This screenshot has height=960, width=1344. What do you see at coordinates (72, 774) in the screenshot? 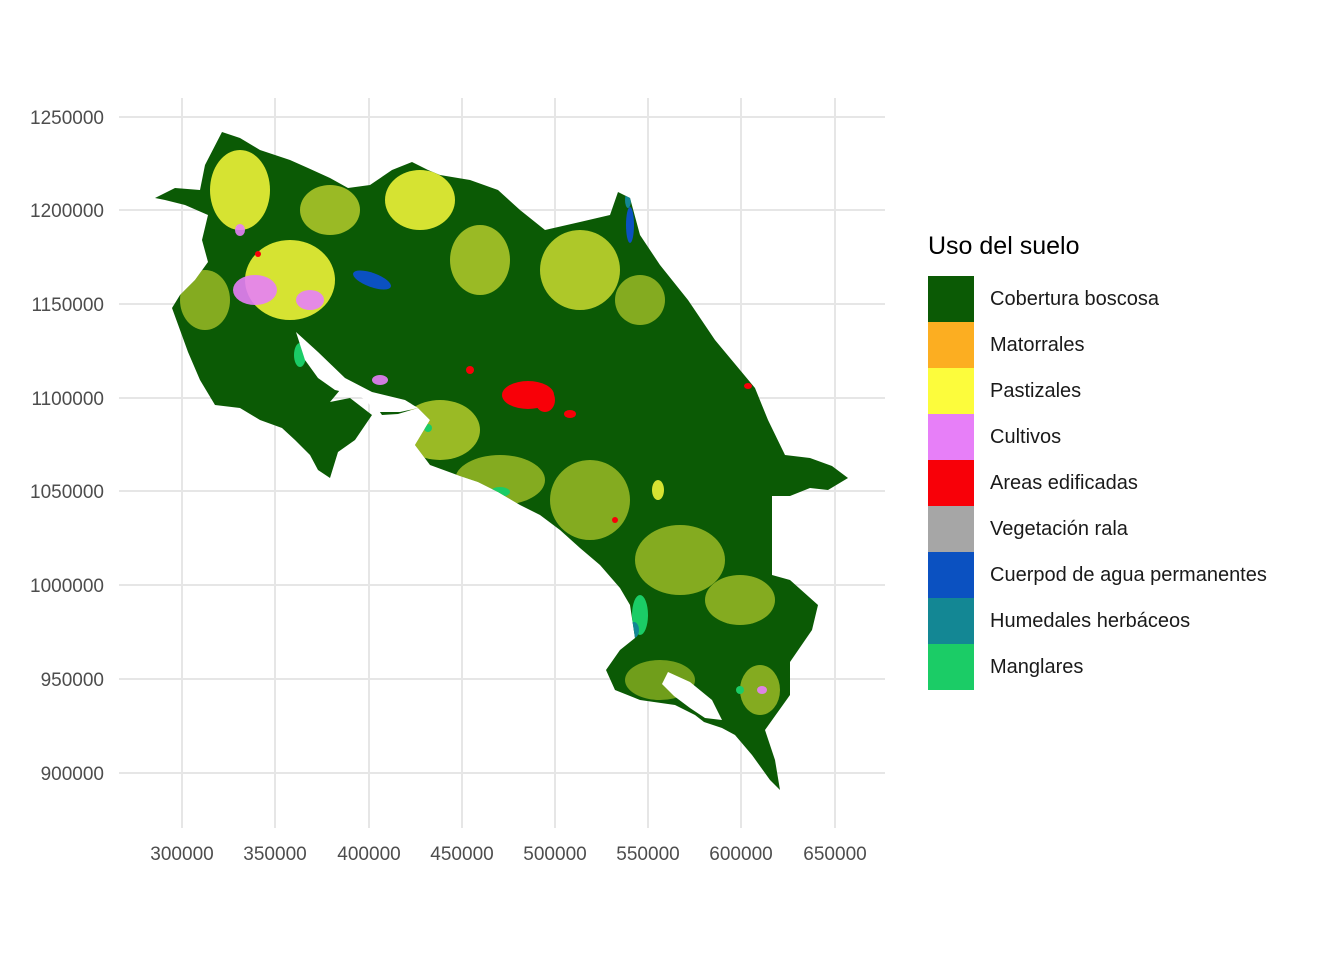
I see `y-tick-label: 900000` at bounding box center [72, 774].